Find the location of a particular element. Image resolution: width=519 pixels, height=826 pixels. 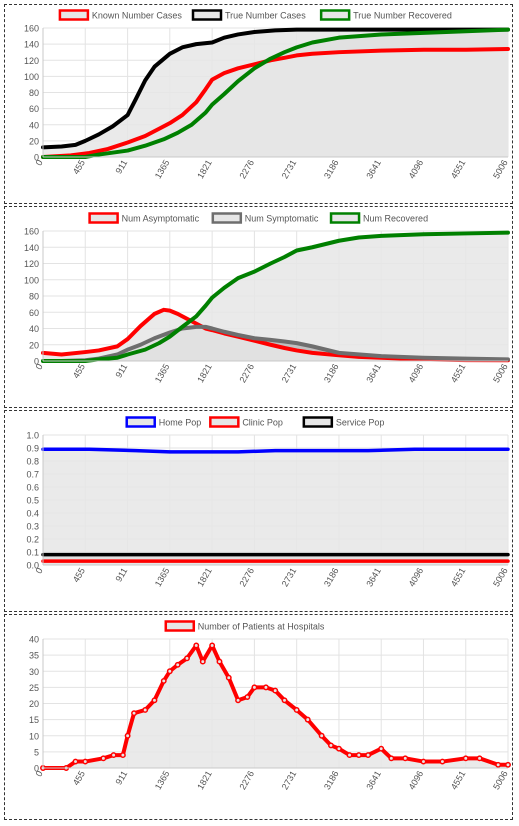

x-tick-label: 455 is located at coordinates (79, 778).